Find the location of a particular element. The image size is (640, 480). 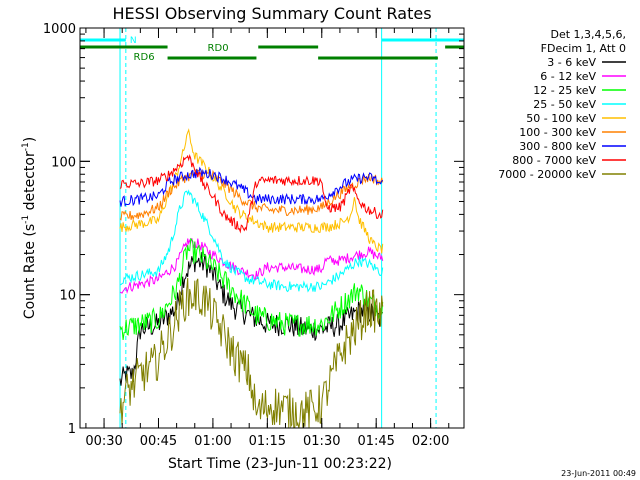

series-50-100-kev is located at coordinates (251, 191).